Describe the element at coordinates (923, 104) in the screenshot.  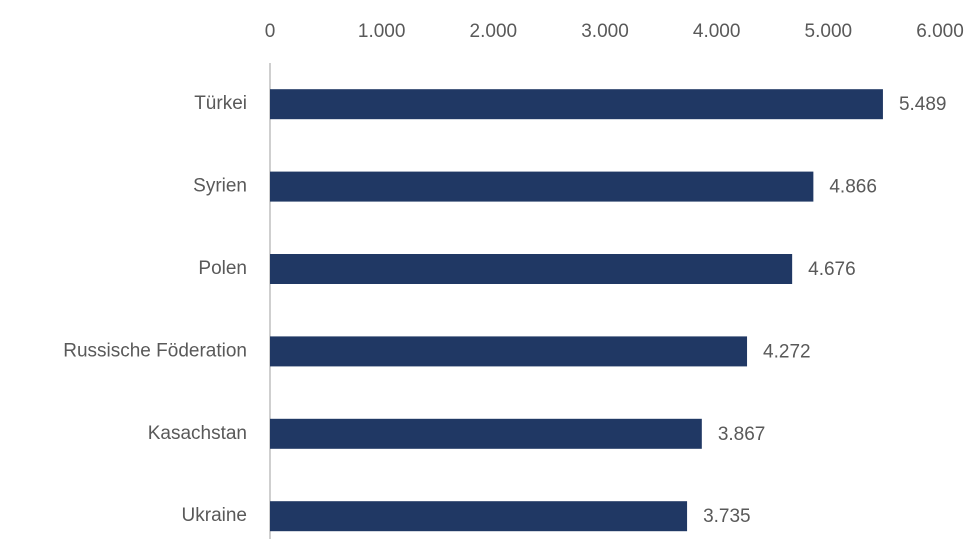
I see `value-label: 5.489` at that location.